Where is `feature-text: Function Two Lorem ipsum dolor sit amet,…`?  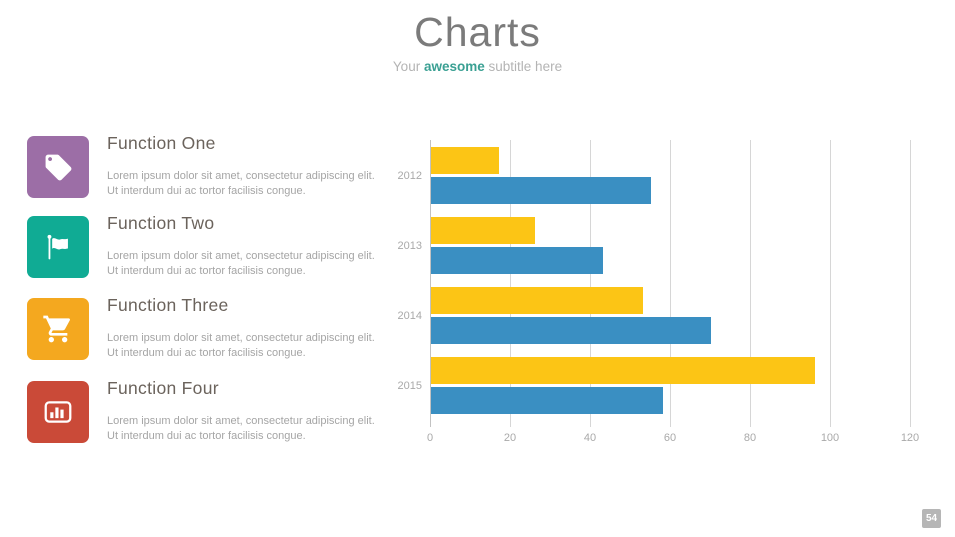 feature-text: Function Two Lorem ipsum dolor sit amet,… is located at coordinates (247, 245).